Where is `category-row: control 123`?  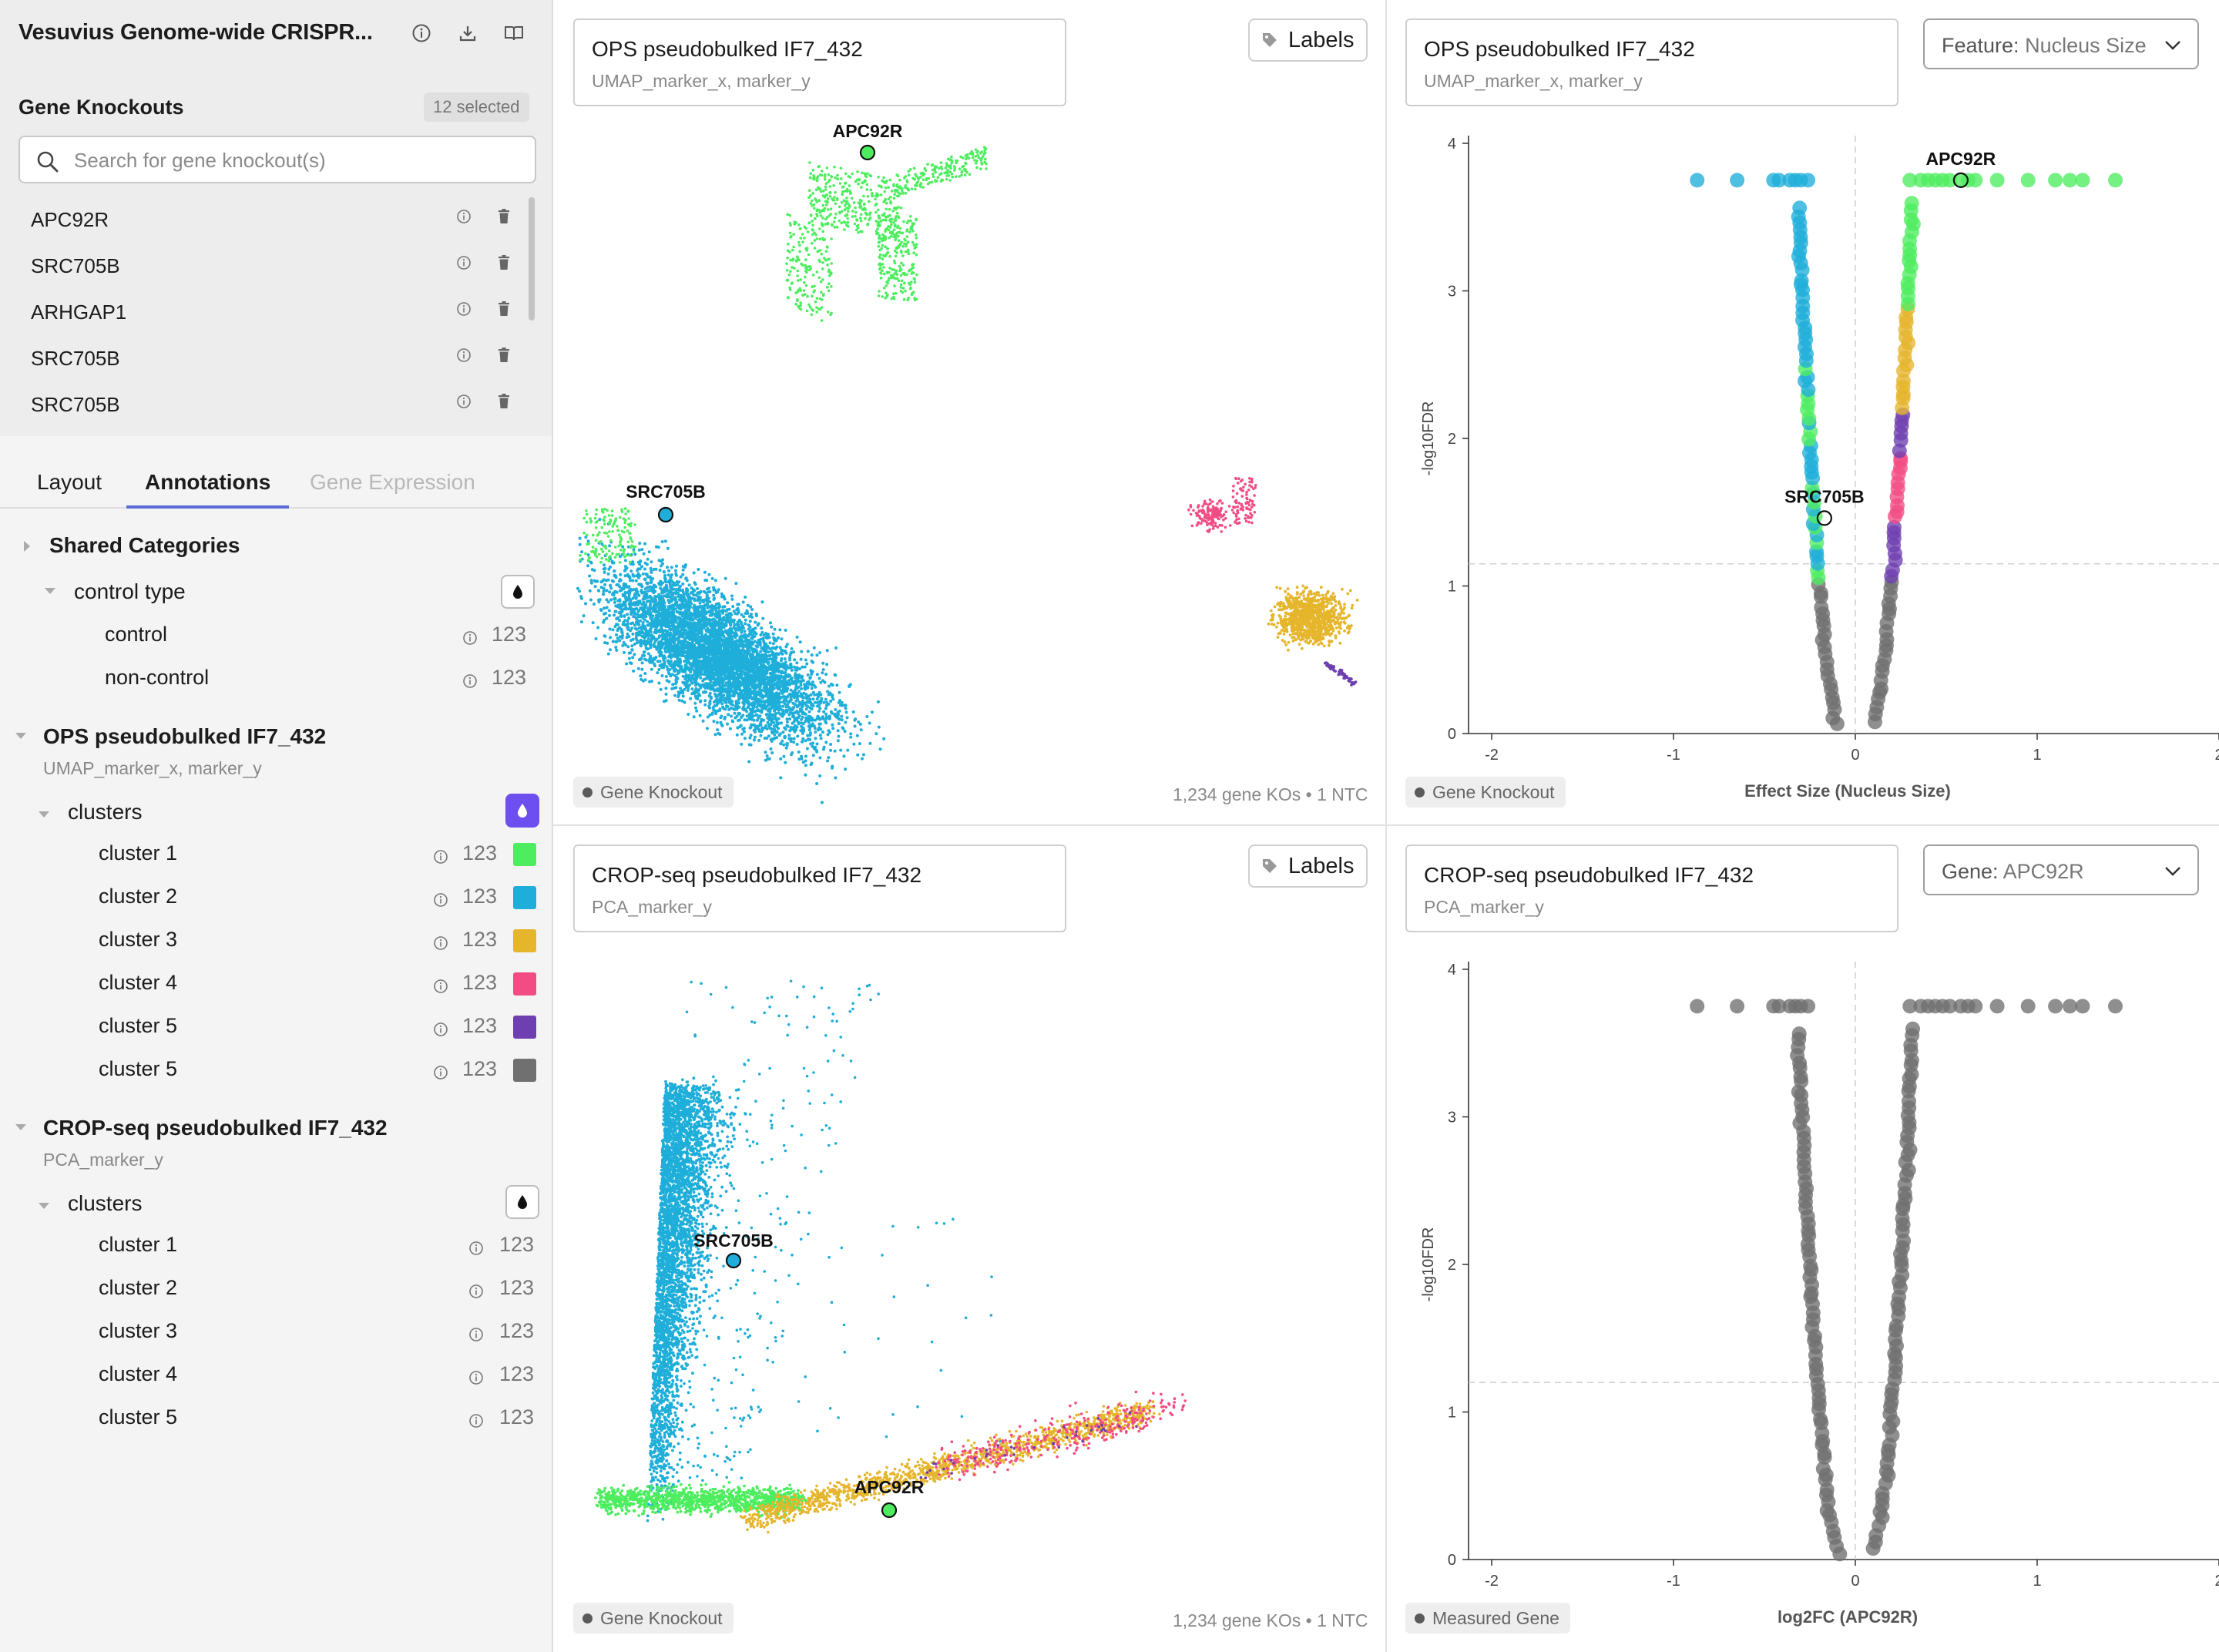 category-row: control 123 is located at coordinates (276, 638).